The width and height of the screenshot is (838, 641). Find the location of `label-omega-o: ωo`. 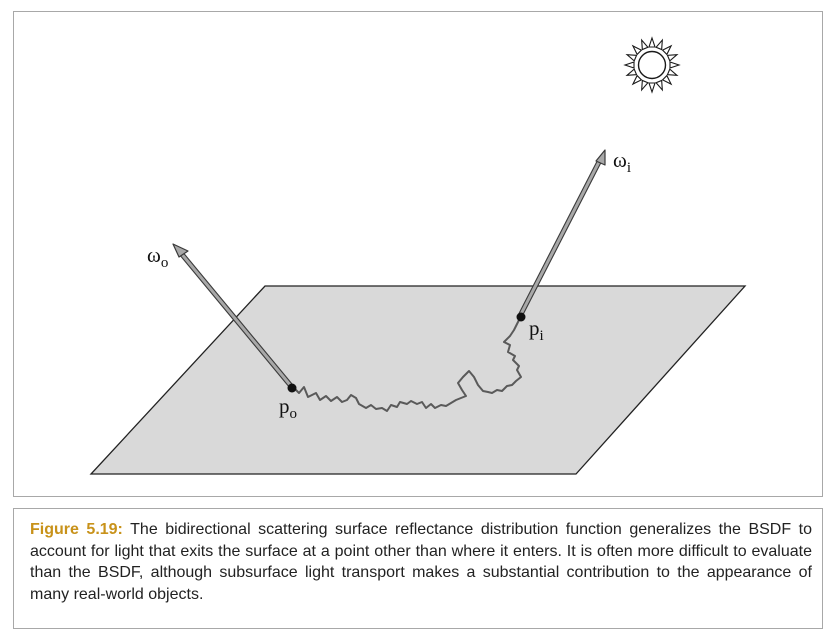

label-omega-o: ωo is located at coordinates (157, 257).